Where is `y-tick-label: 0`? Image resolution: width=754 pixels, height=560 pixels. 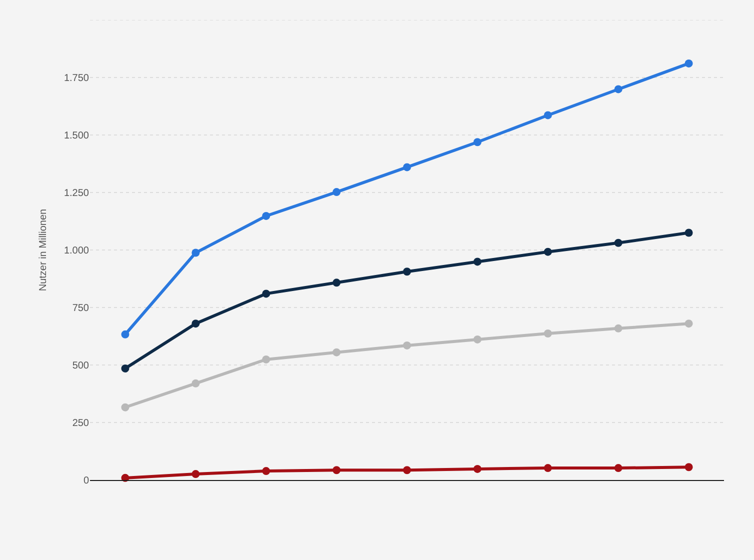
y-tick-label: 0 is located at coordinates (86, 481).